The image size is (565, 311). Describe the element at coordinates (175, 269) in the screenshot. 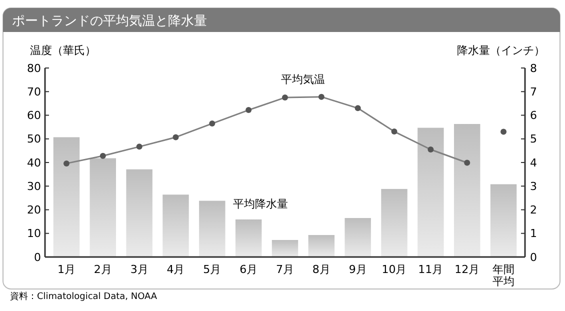

I see `x-tick-label: 4月` at that location.